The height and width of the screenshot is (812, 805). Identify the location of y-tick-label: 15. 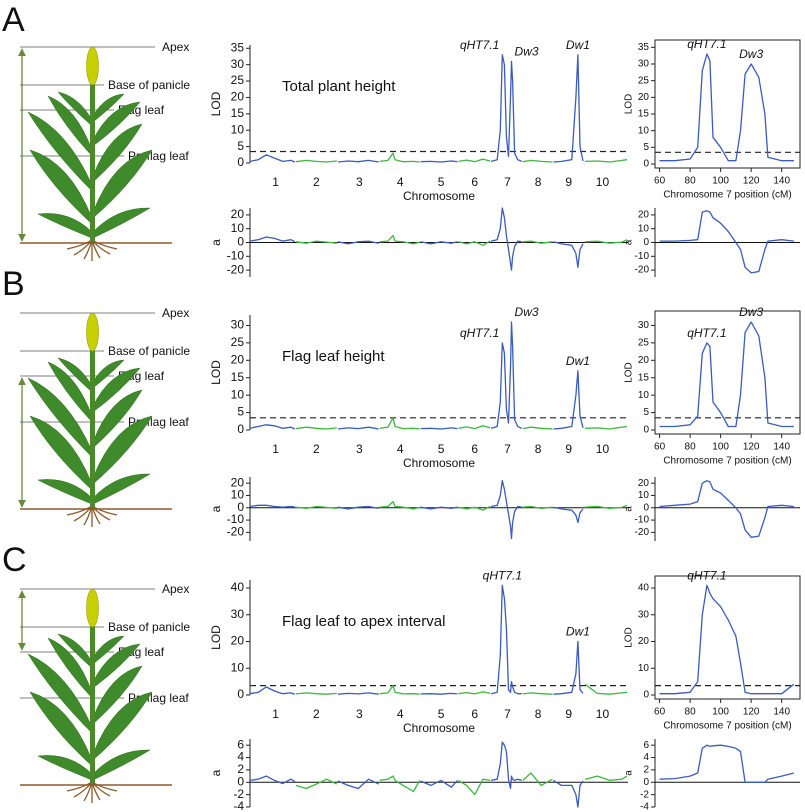
(238, 377).